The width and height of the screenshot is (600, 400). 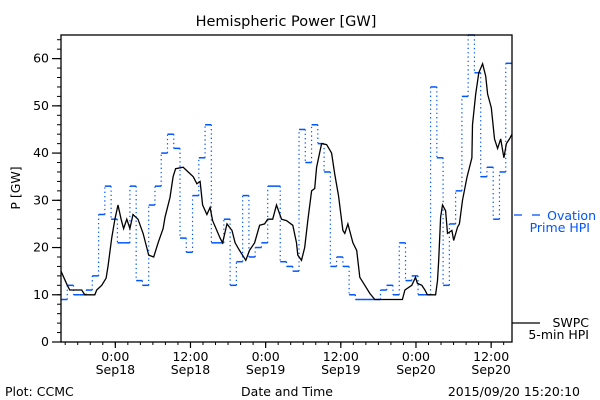 I want to click on y-tick-label: 50, so click(x=41, y=105).